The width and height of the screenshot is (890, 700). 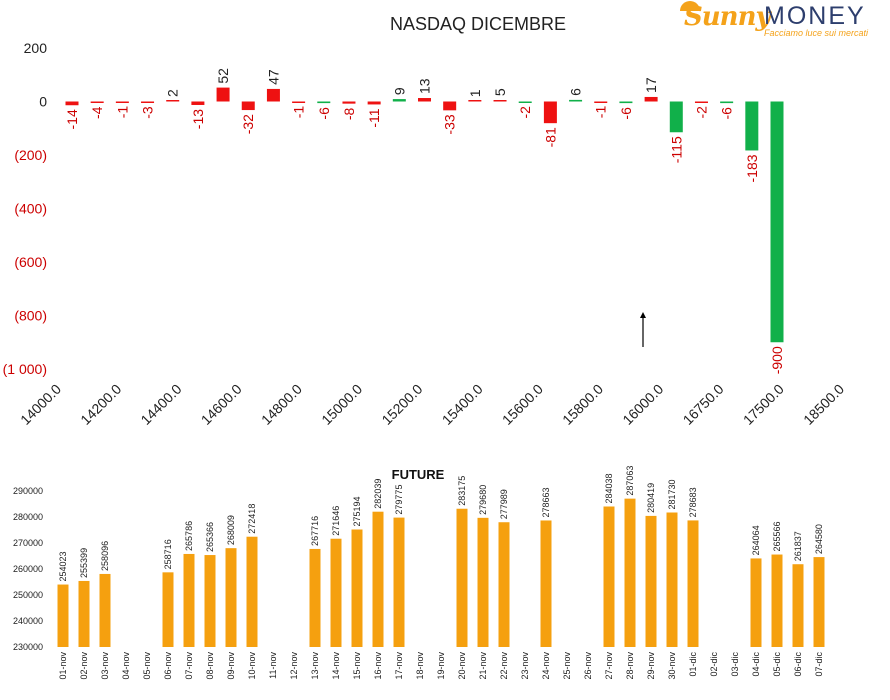 I want to click on future-x-tick-label: 17-nov, so click(x=399, y=666).